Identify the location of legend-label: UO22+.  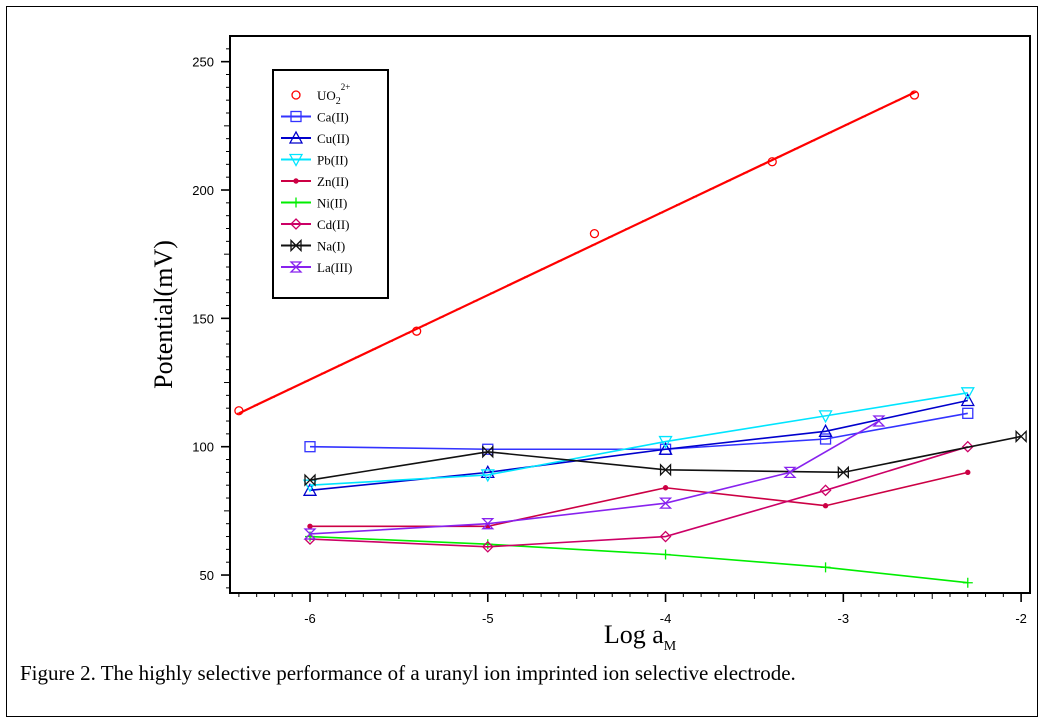
(333, 94).